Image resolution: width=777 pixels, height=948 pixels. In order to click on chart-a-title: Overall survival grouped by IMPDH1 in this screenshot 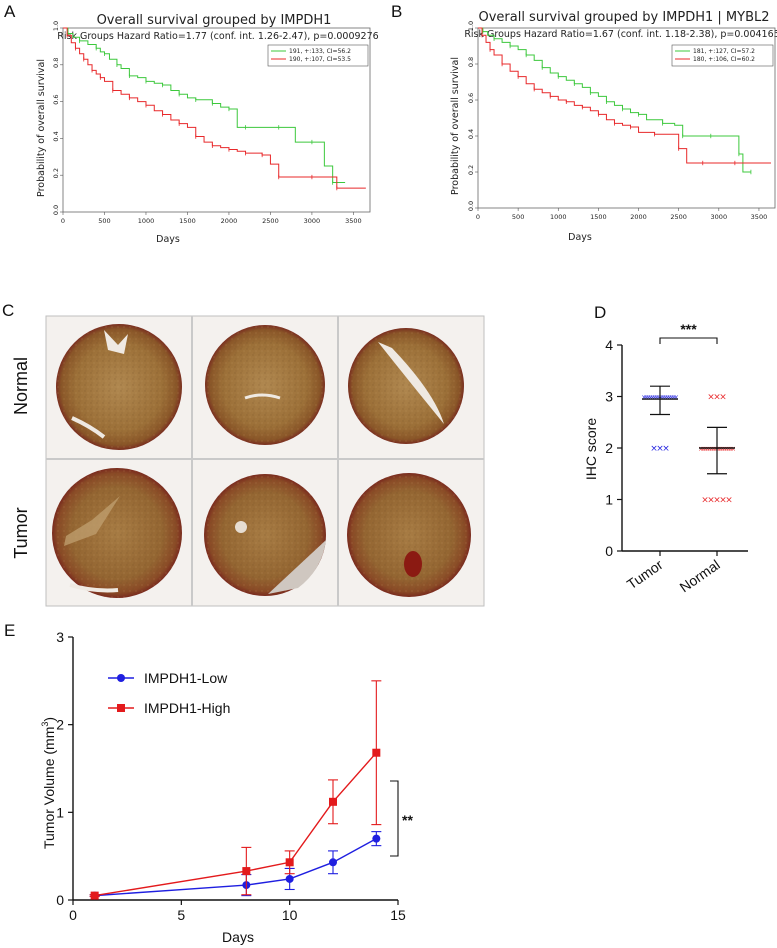, I will do `click(214, 20)`.